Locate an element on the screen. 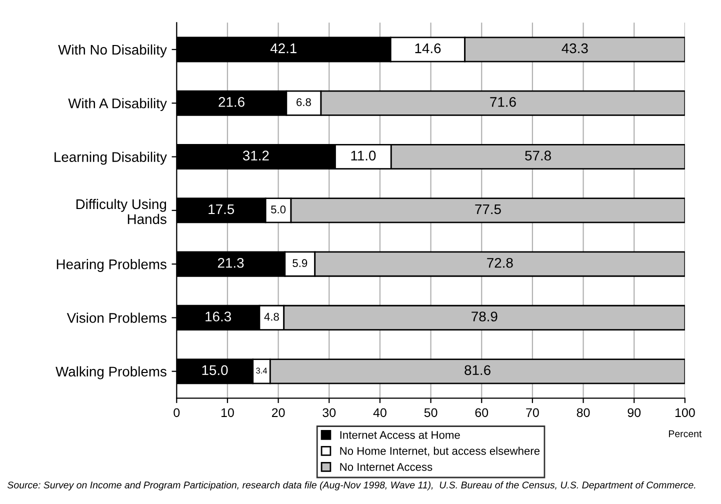  data-label: 11.0 is located at coordinates (363, 155).